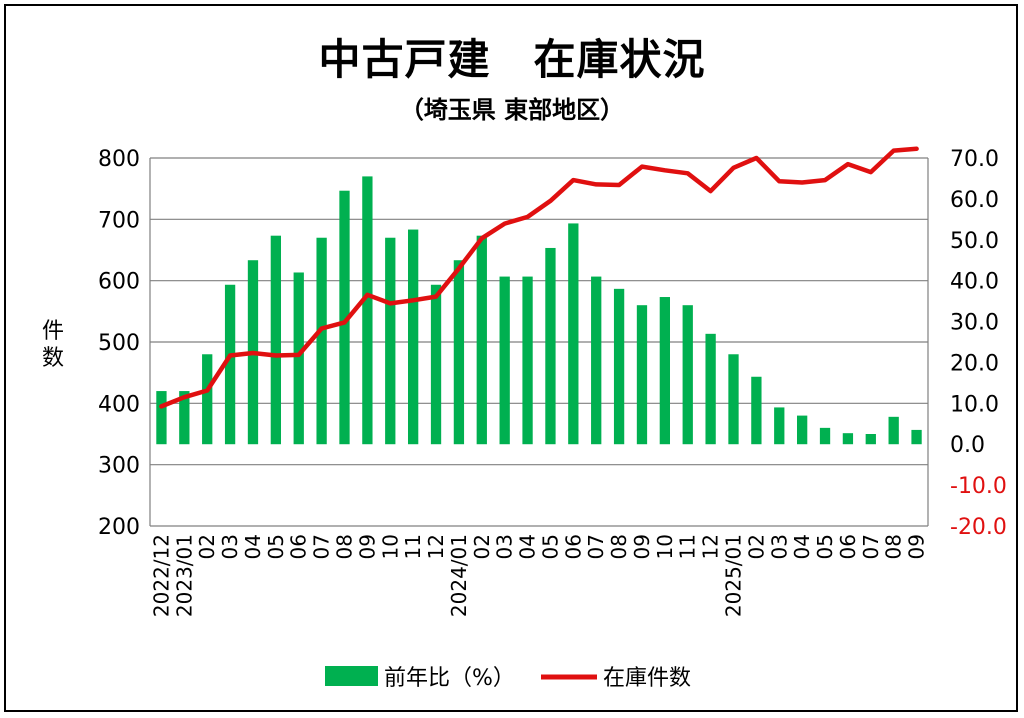 This screenshot has height=718, width=1024. Describe the element at coordinates (119, 466) in the screenshot. I see `y-left-tick-label: 300` at that location.